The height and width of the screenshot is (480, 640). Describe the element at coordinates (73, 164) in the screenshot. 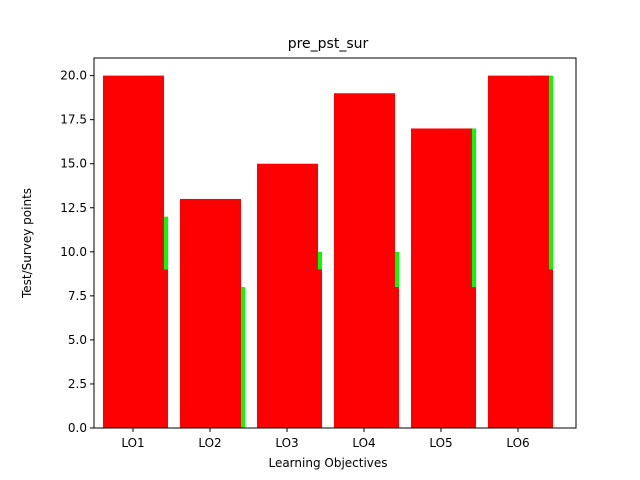

I see `y-tick-label: 15.0` at that location.